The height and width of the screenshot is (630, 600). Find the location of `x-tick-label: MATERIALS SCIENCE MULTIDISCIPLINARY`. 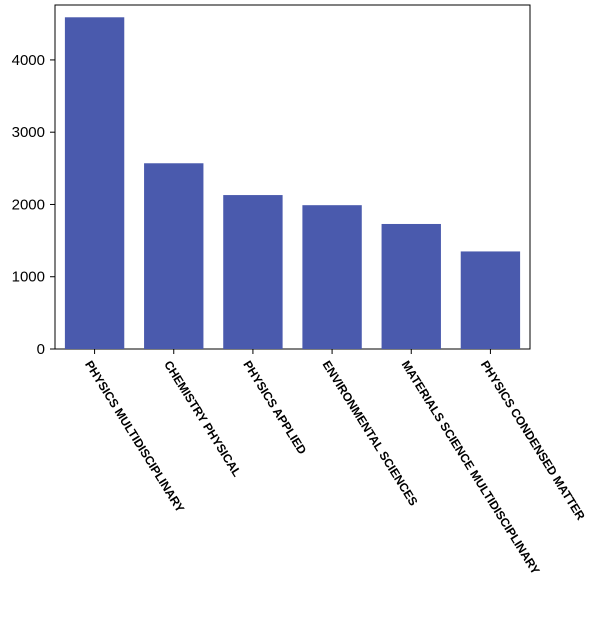

x-tick-label: MATERIALS SCIENCE MULTIDISCIPLINARY is located at coordinates (471, 467).